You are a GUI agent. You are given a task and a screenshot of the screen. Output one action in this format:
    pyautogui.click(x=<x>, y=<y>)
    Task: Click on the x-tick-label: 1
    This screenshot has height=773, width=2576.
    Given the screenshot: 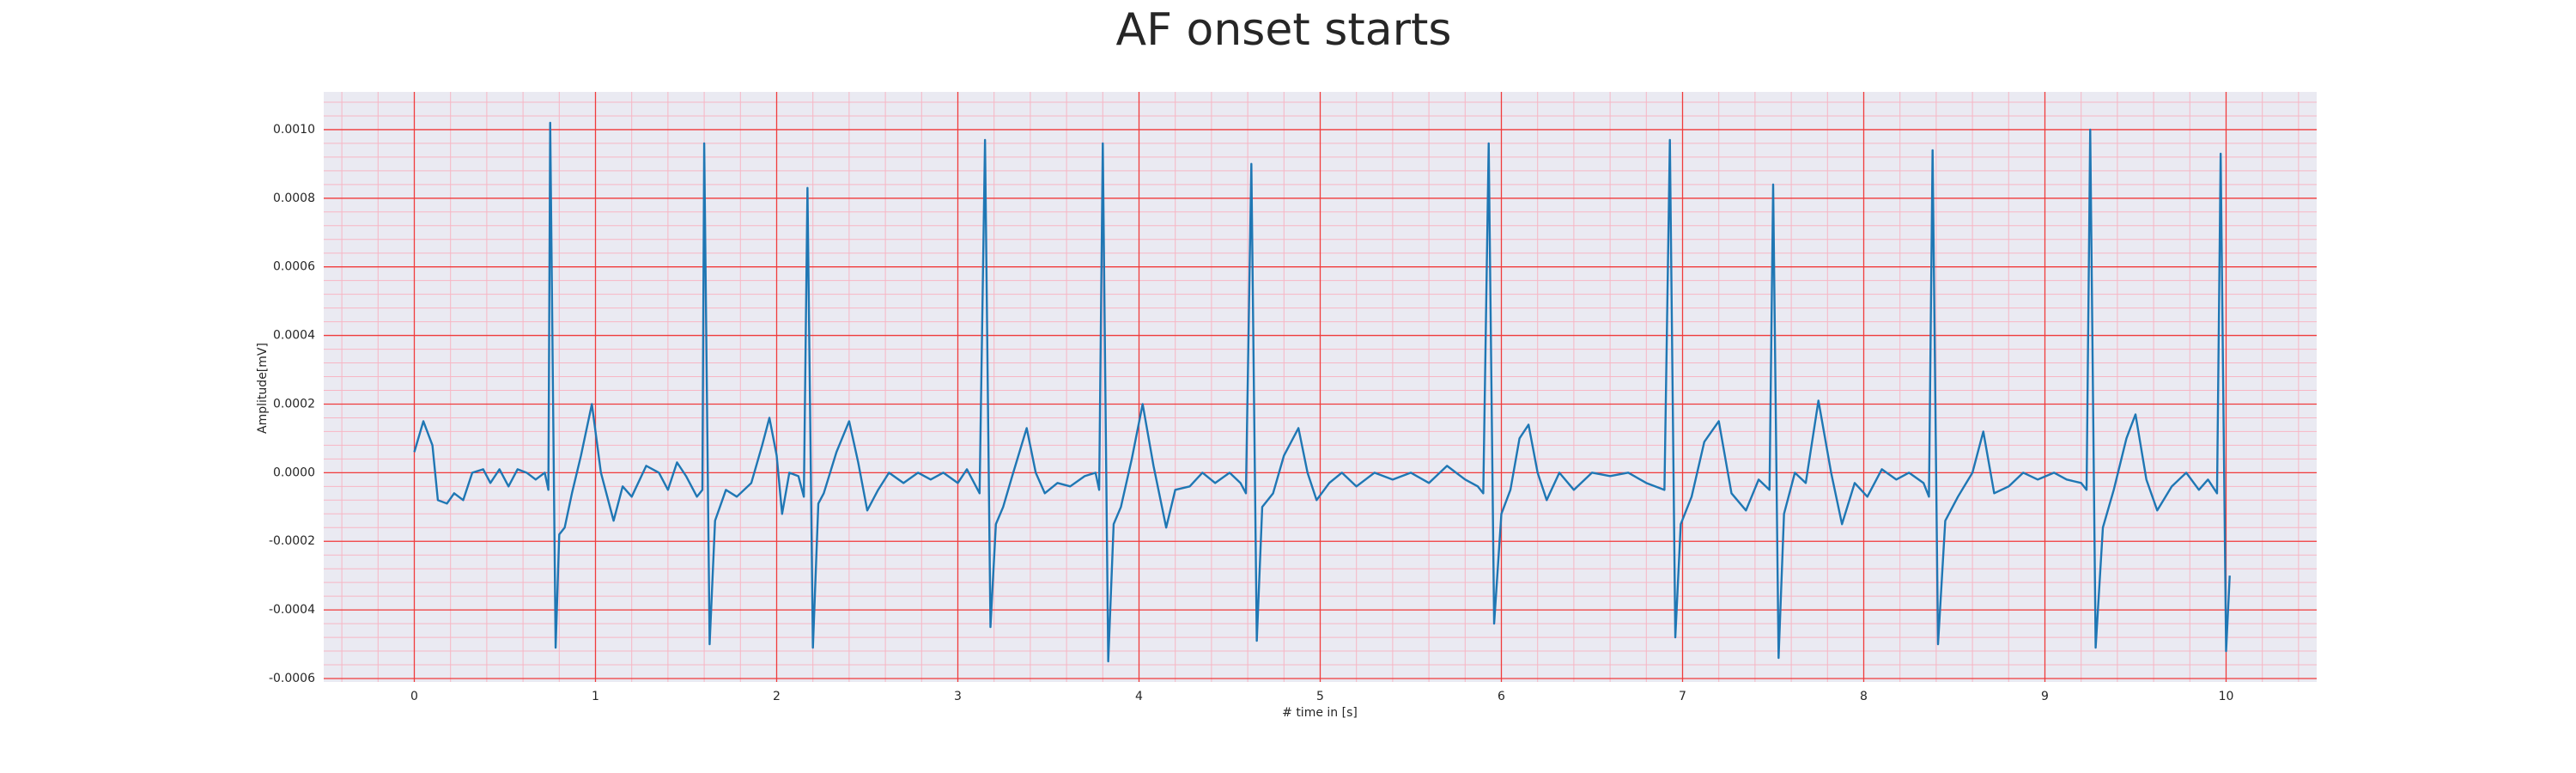 What is the action you would take?
    pyautogui.click(x=596, y=696)
    